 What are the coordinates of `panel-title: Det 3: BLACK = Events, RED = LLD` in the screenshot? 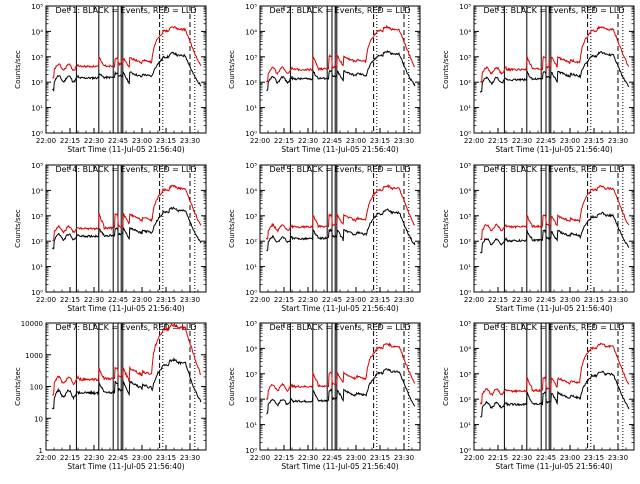 It's located at (554, 10).